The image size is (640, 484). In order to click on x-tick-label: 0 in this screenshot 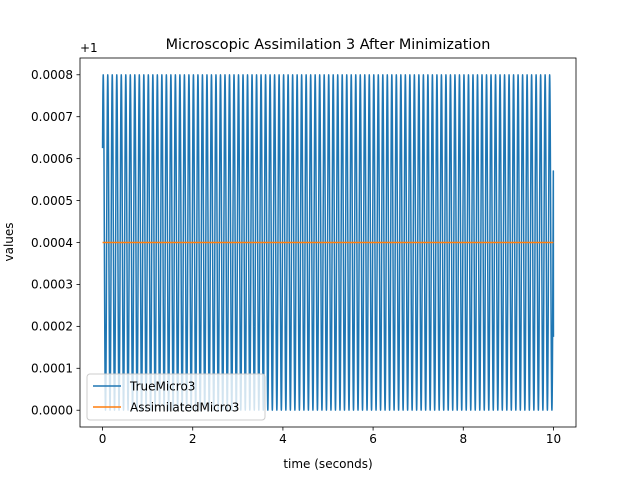, I will do `click(103, 439)`.